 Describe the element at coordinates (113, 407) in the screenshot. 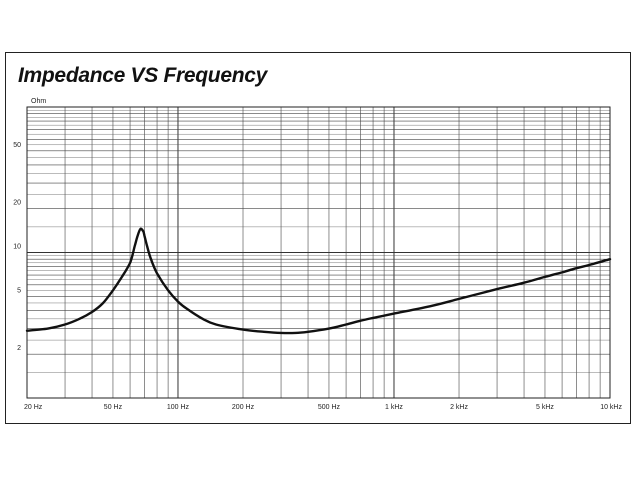

I see `x-tick-label: 50 Hz` at that location.